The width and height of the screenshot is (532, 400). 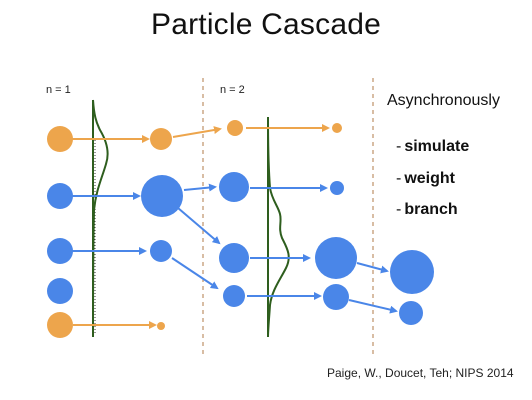 I want to click on particle-b10, so click(x=336, y=258).